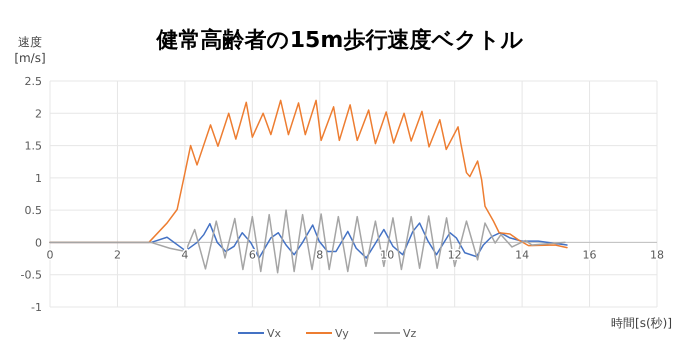  Describe the element at coordinates (50, 255) in the screenshot. I see `x-tick-label: 0` at that location.